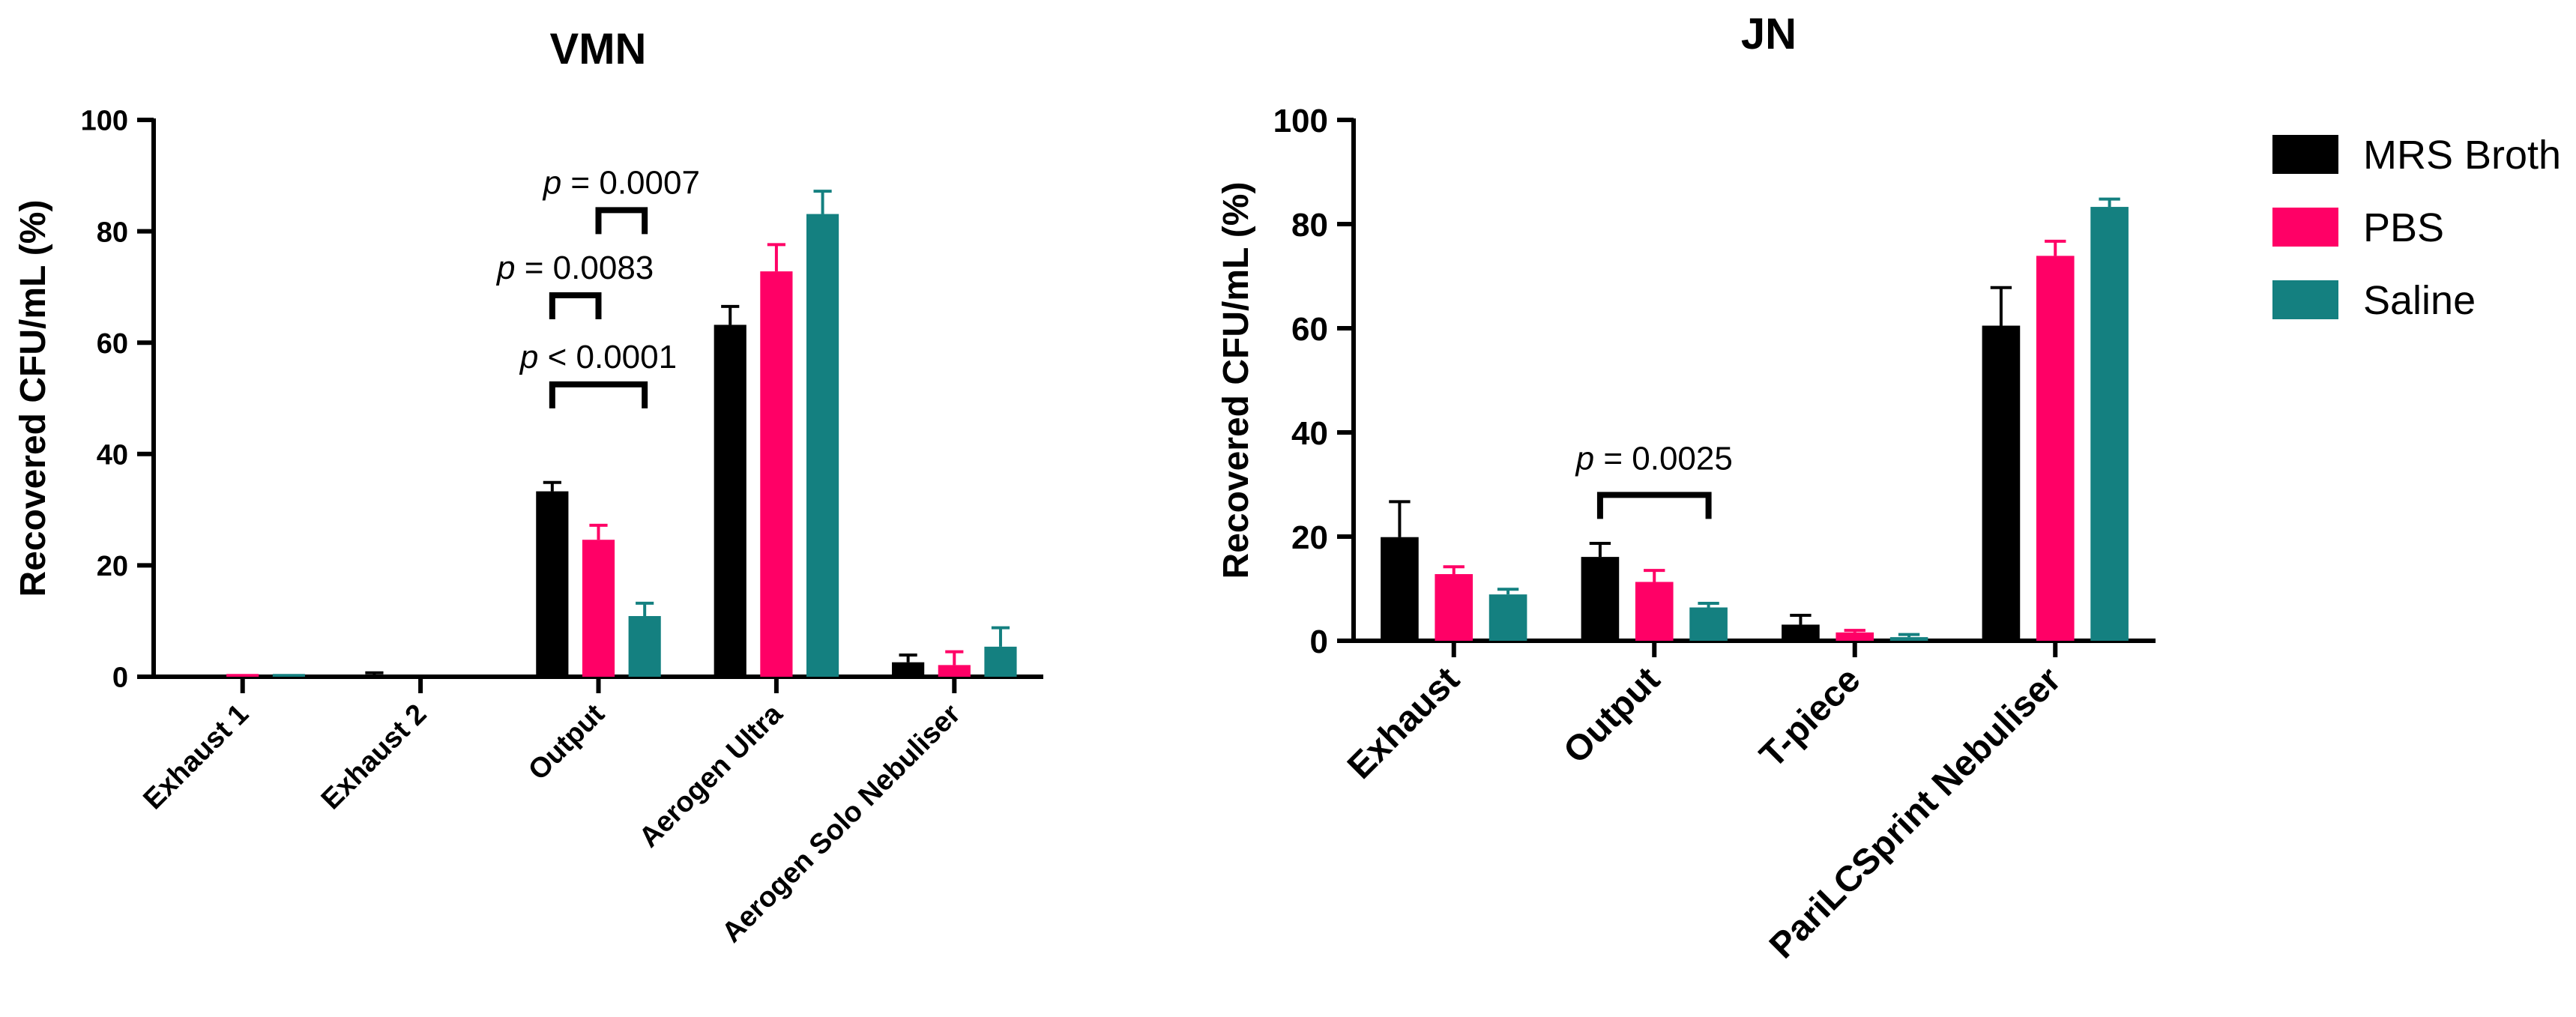  Describe the element at coordinates (1769, 34) in the screenshot. I see `chart-title-jn: JN` at that location.